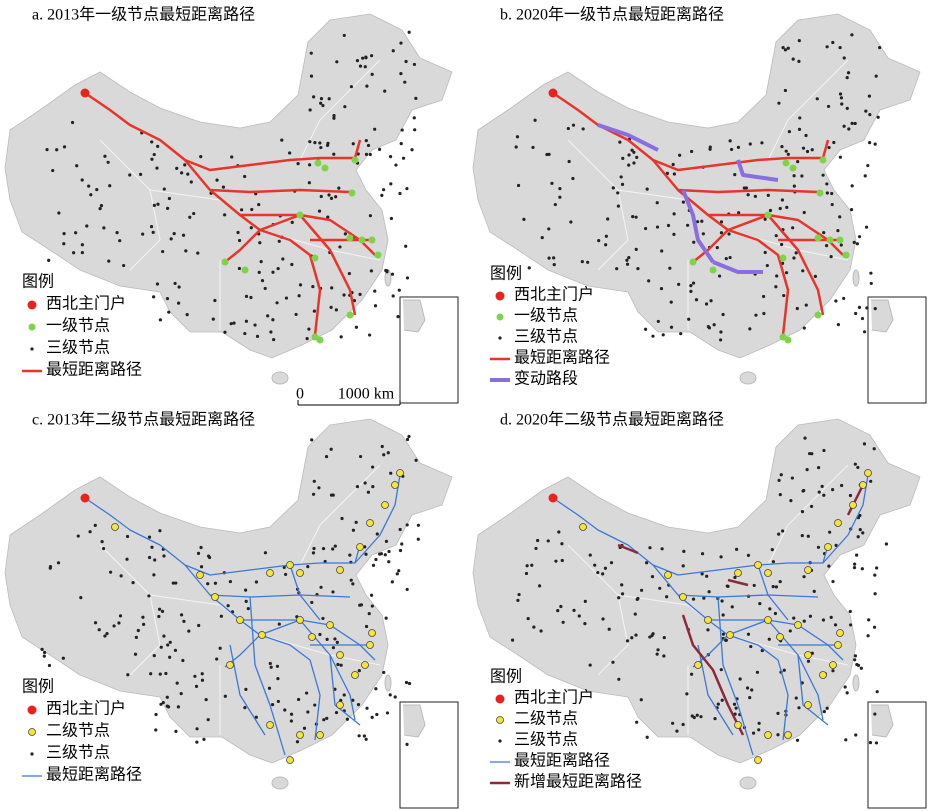  Describe the element at coordinates (300, 394) in the screenshot. I see `scale-start: 0` at that location.